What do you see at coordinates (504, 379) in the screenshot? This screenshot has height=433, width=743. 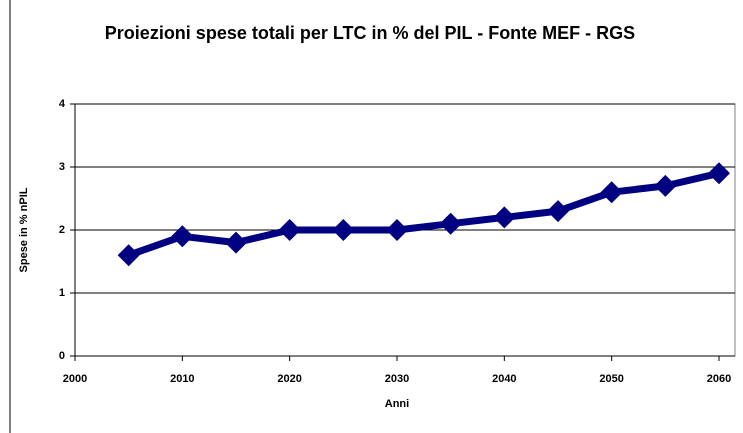 I see `x-tick-label: 2040` at bounding box center [504, 379].